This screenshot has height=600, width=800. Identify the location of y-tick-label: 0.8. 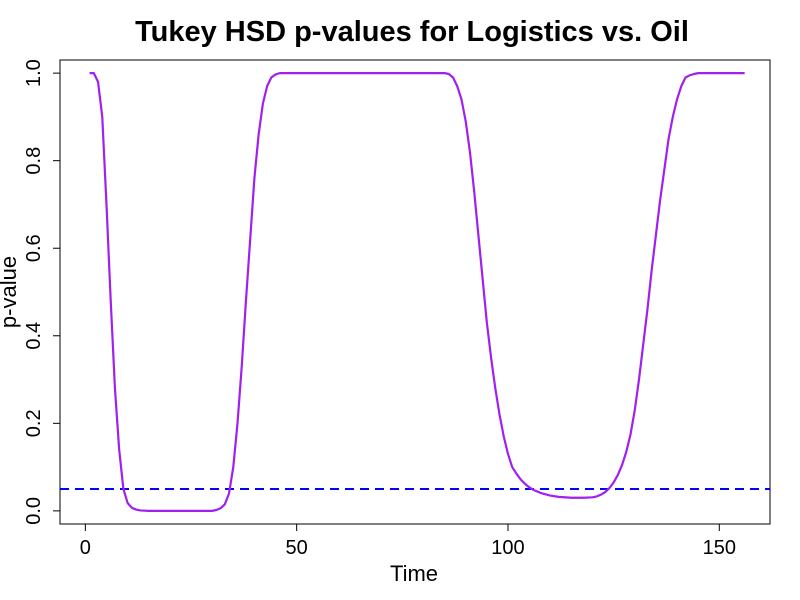
(34, 161).